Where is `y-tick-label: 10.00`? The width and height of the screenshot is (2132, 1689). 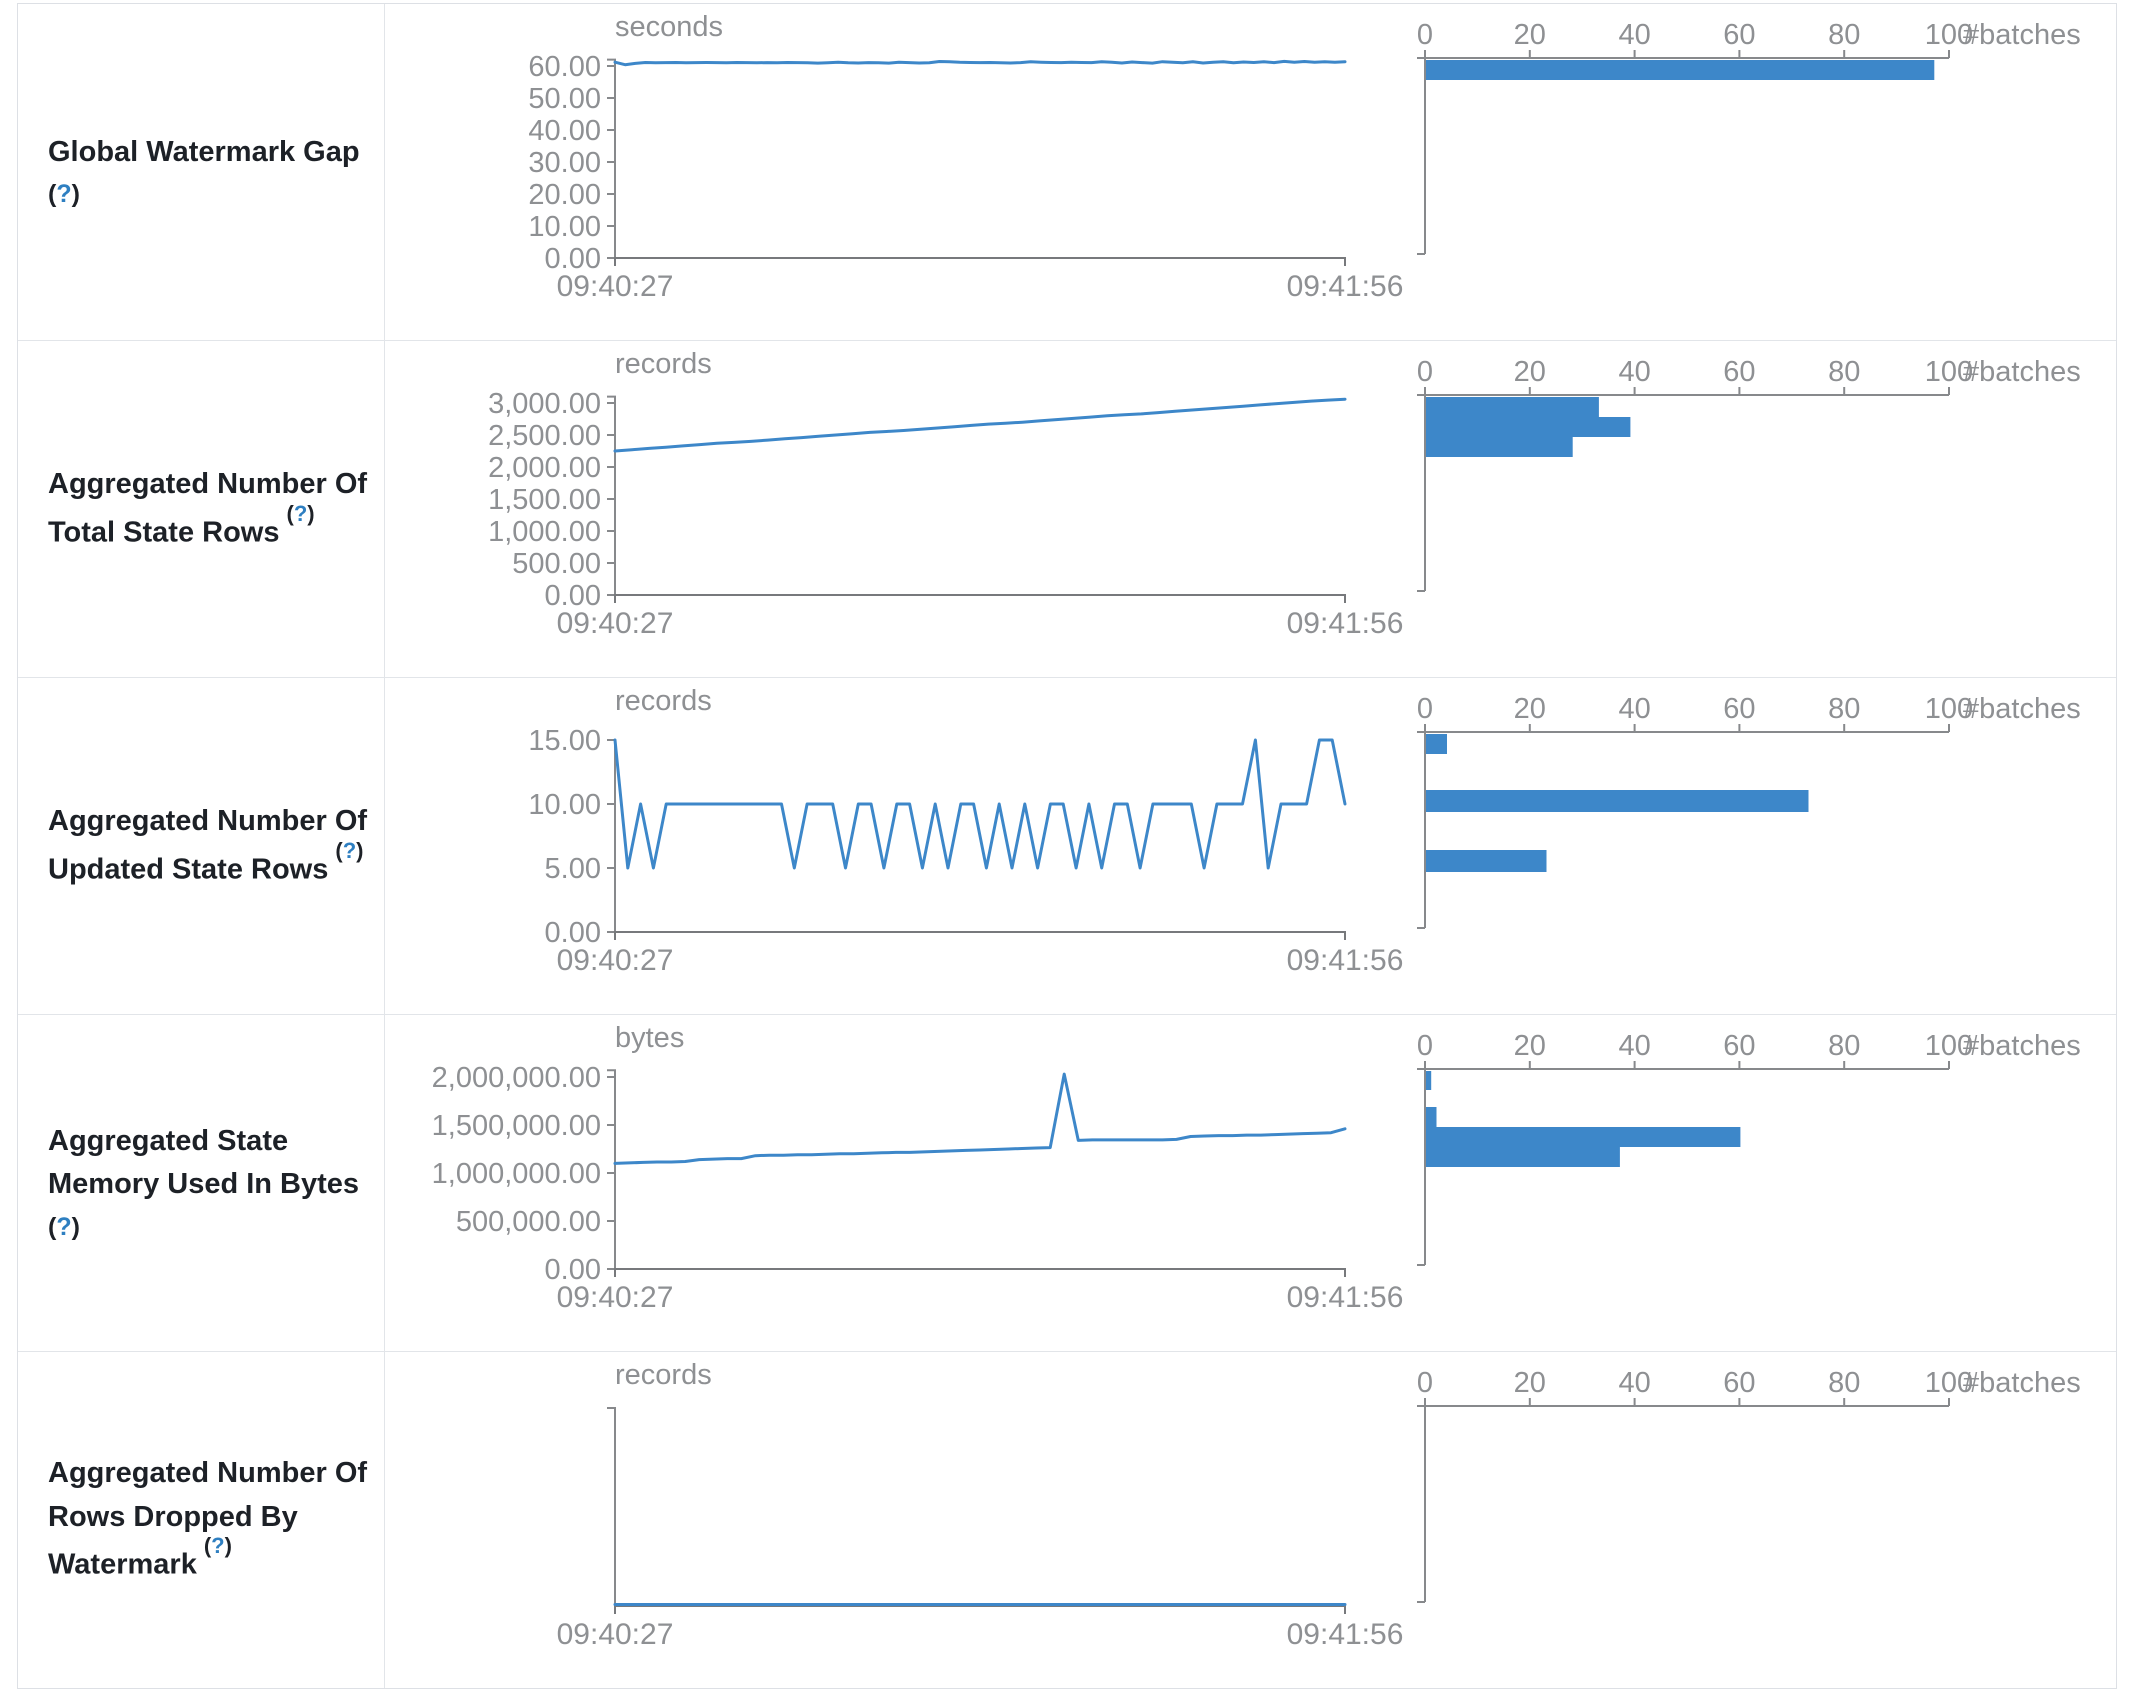
y-tick-label: 10.00 is located at coordinates (564, 227).